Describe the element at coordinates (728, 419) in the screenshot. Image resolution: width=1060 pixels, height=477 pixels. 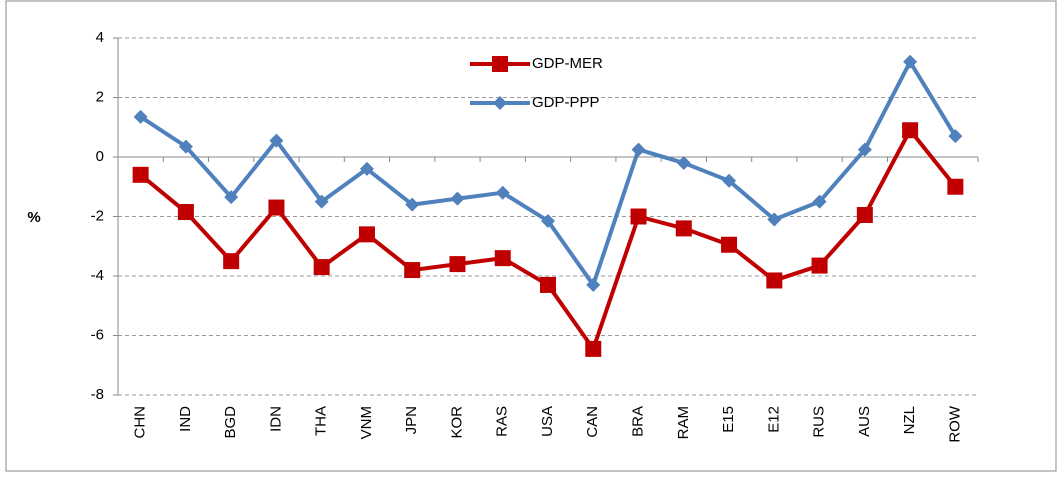
I see `x-tick-label: E15` at that location.